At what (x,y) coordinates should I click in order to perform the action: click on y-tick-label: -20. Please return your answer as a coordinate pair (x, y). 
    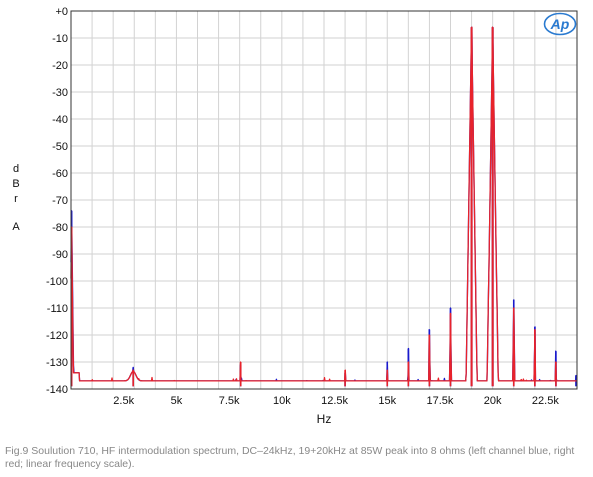
    Looking at the image, I should click on (60, 66).